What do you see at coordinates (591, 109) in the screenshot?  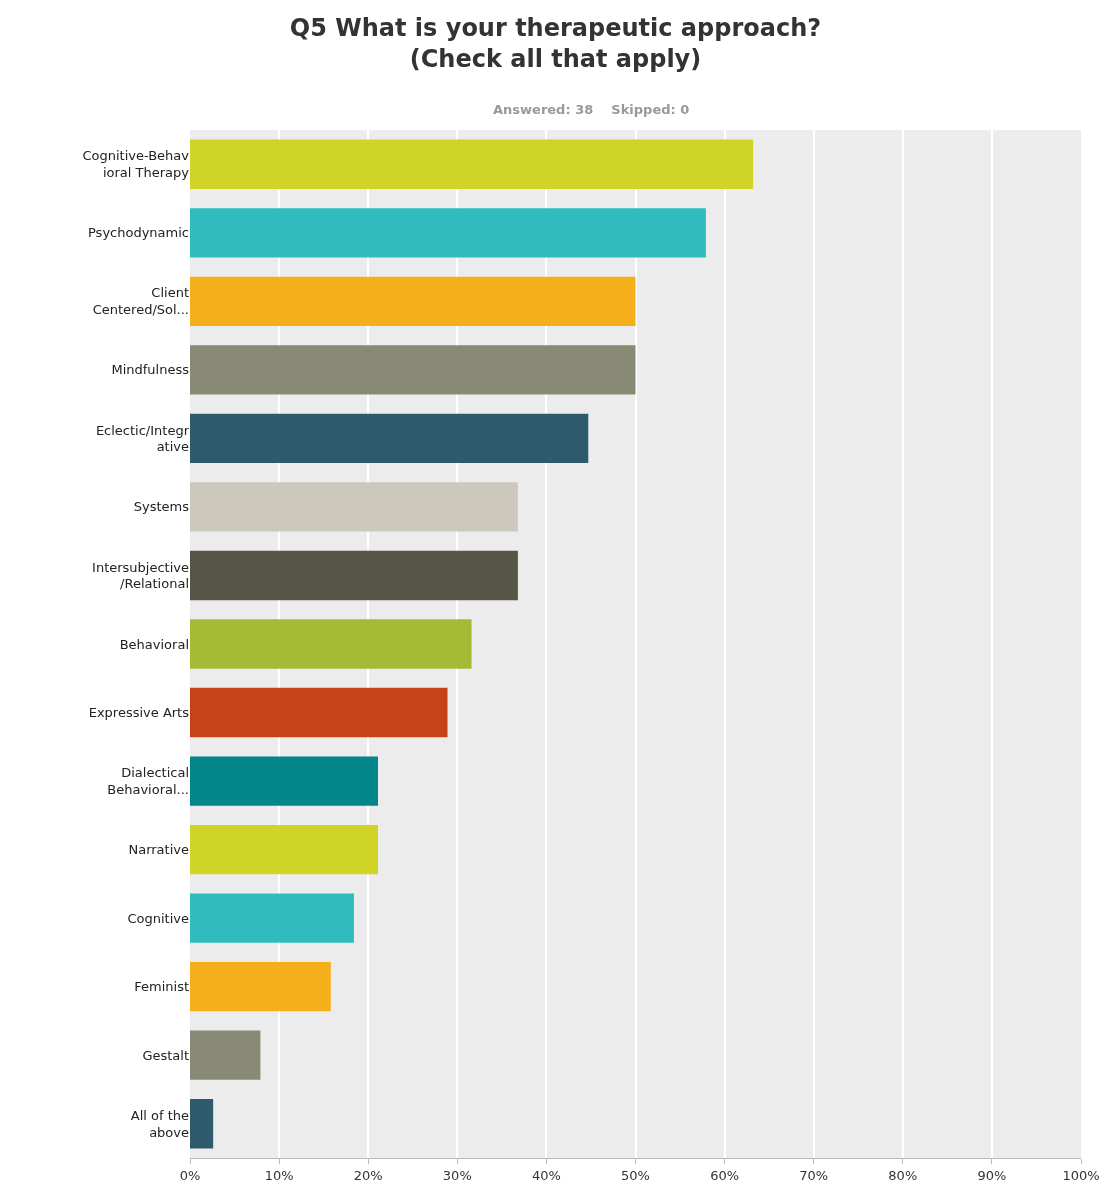 I see `chart-subtitle: Answered: 38 Skipped: 0` at bounding box center [591, 109].